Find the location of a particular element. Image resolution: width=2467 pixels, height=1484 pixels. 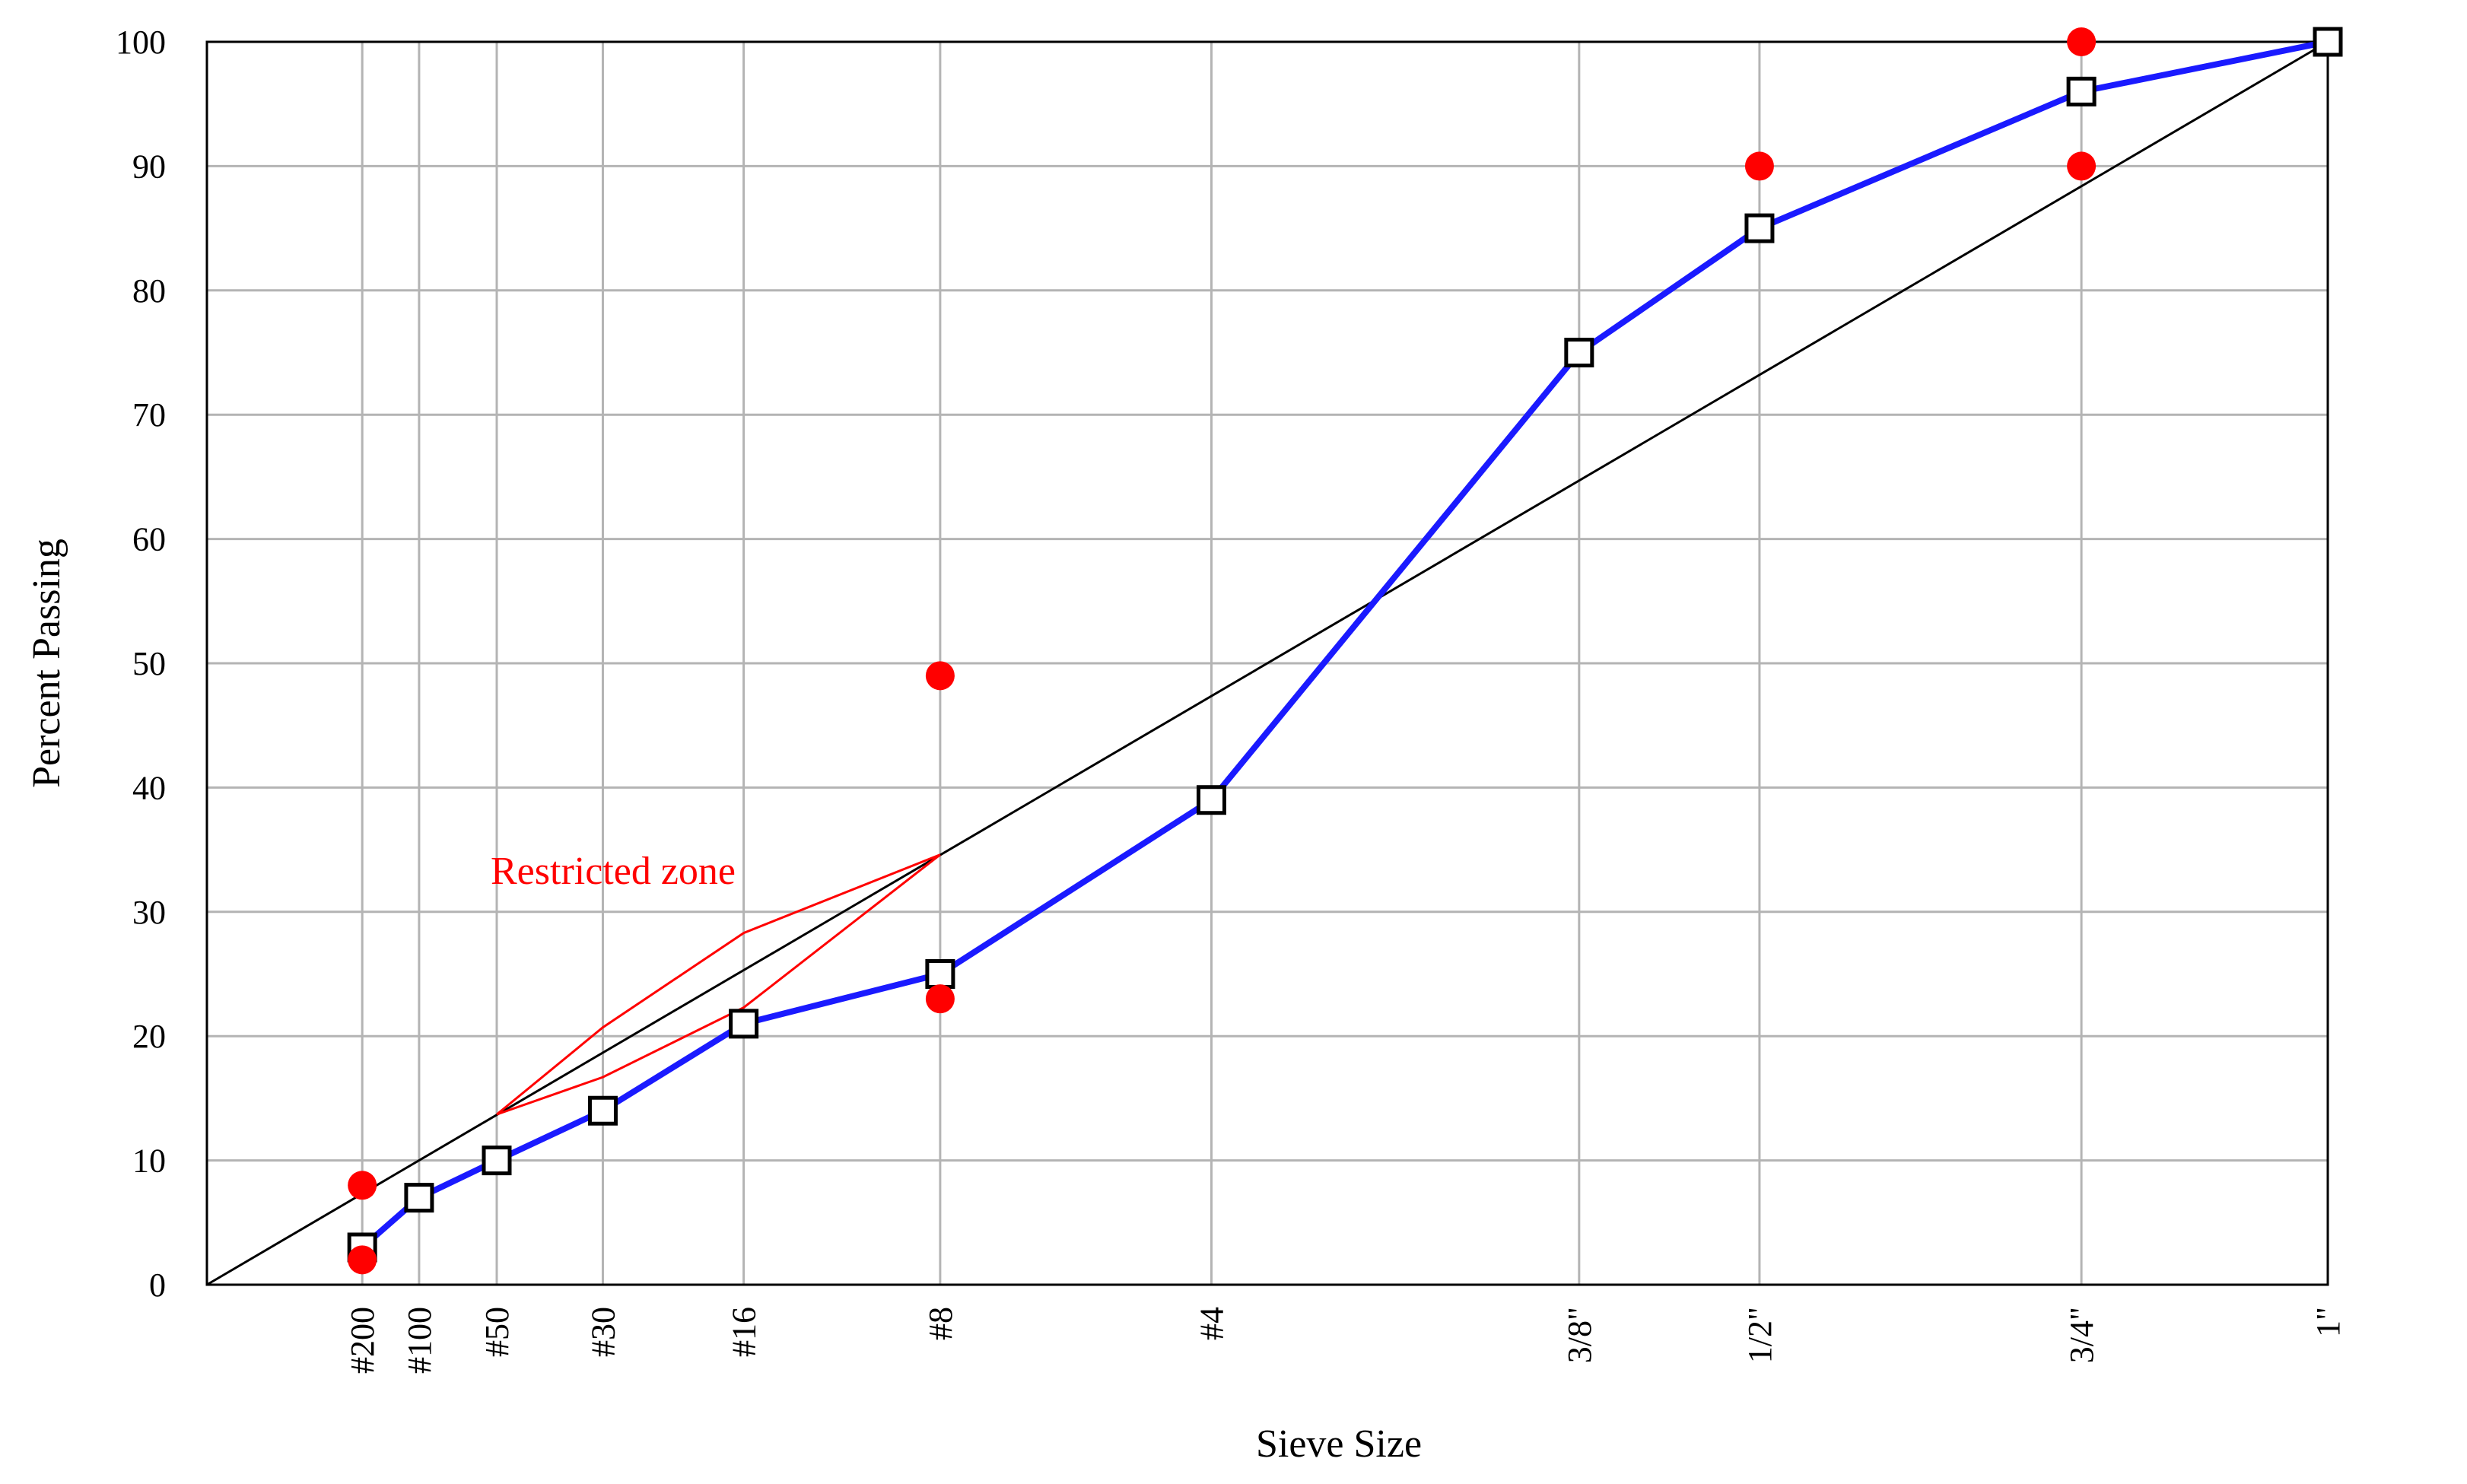

x-tick-3: #30 is located at coordinates (603, 1332).